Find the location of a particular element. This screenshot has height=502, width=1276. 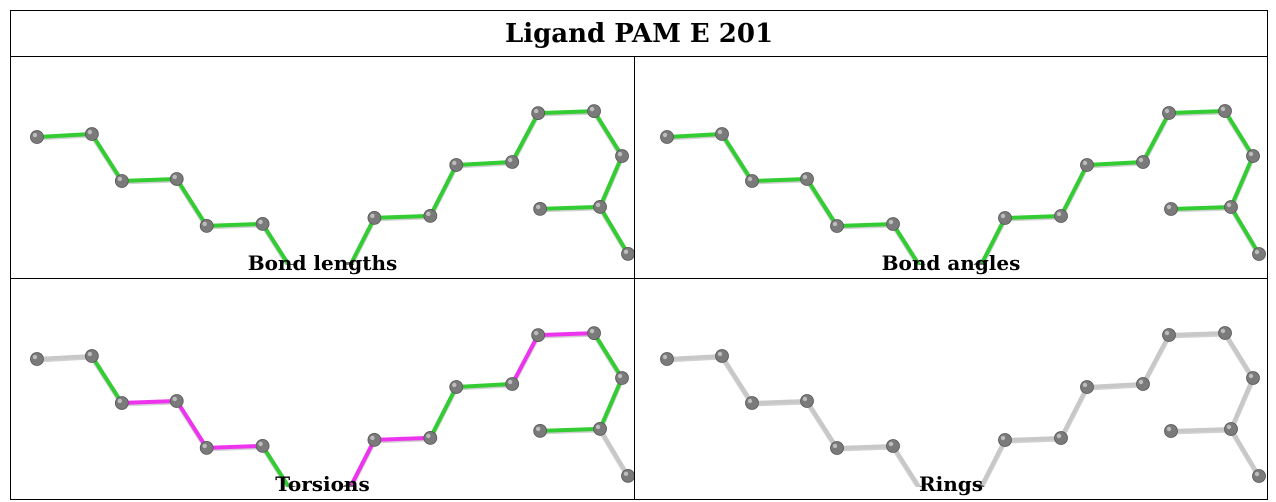

panel-caption-bond-angles: Bond angles is located at coordinates (951, 263).